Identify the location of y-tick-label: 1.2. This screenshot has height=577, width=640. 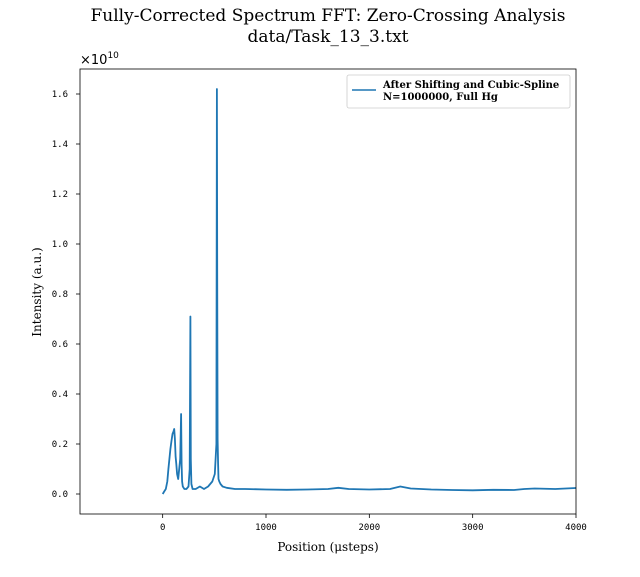
(60, 195).